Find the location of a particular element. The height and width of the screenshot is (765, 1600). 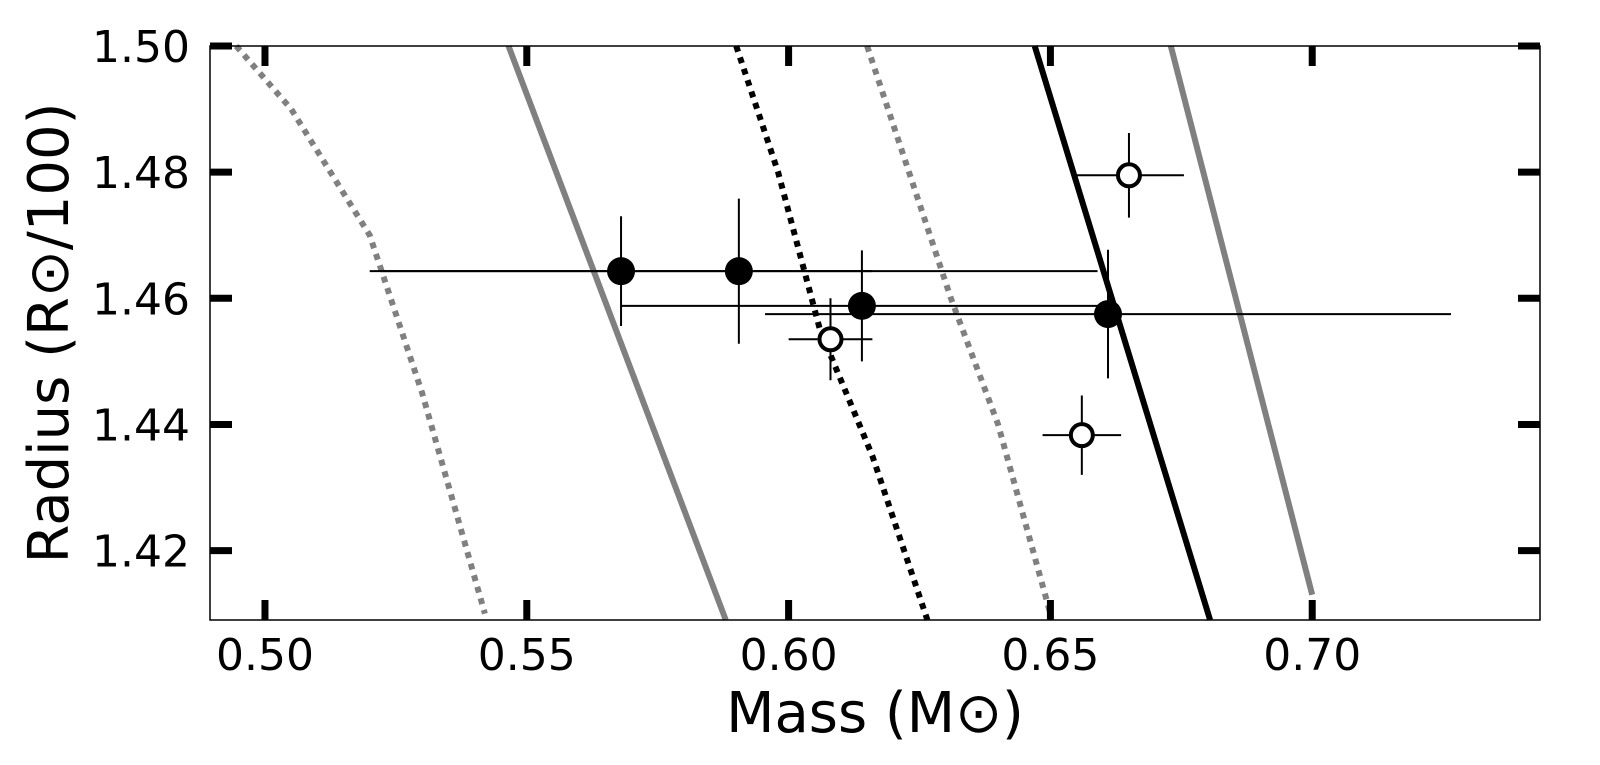

y-axis-label: Radius (R⊙/100) is located at coordinates (49, 333).